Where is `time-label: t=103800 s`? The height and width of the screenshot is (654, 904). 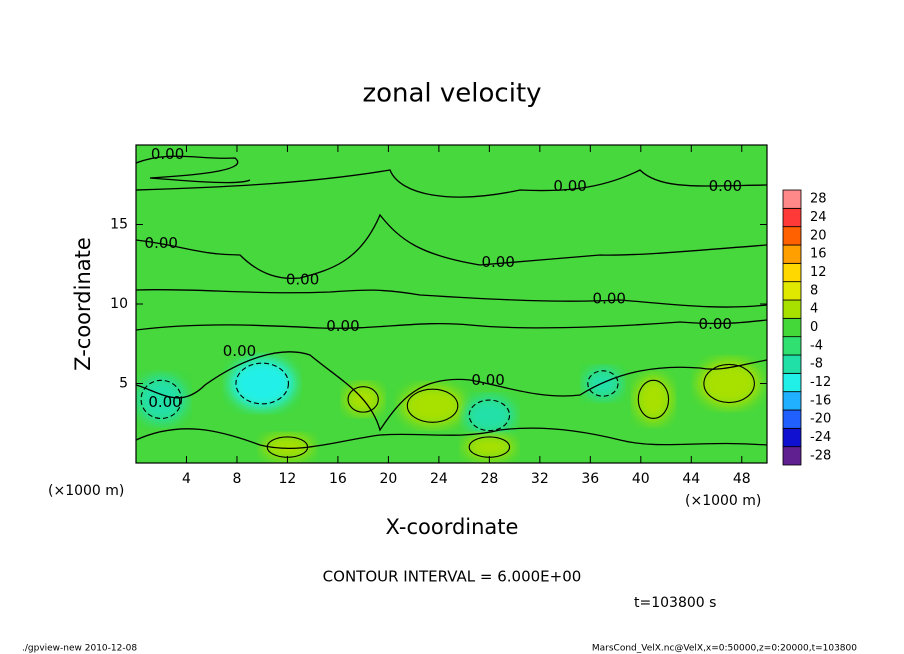 time-label: t=103800 s is located at coordinates (675, 603).